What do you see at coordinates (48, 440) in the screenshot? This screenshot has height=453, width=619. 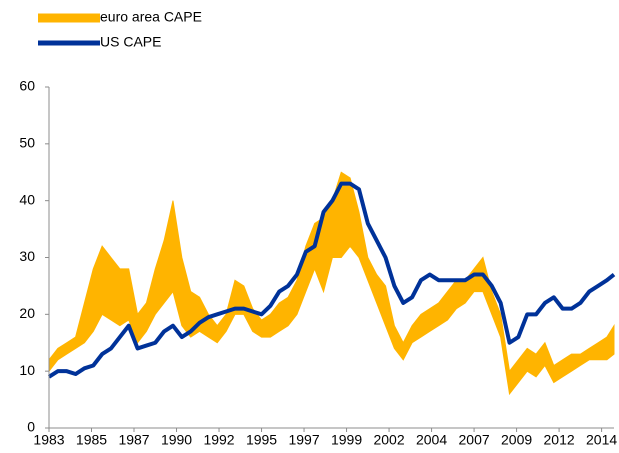 I see `x-tick-label: 1983` at bounding box center [48, 440].